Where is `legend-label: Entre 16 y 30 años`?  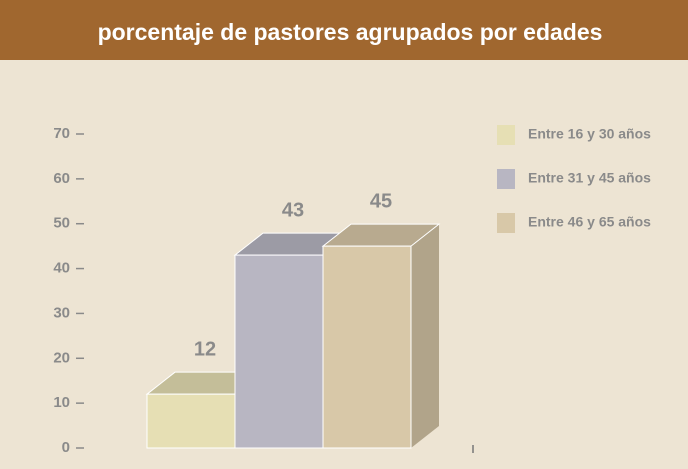
legend-label: Entre 16 y 30 años is located at coordinates (589, 134).